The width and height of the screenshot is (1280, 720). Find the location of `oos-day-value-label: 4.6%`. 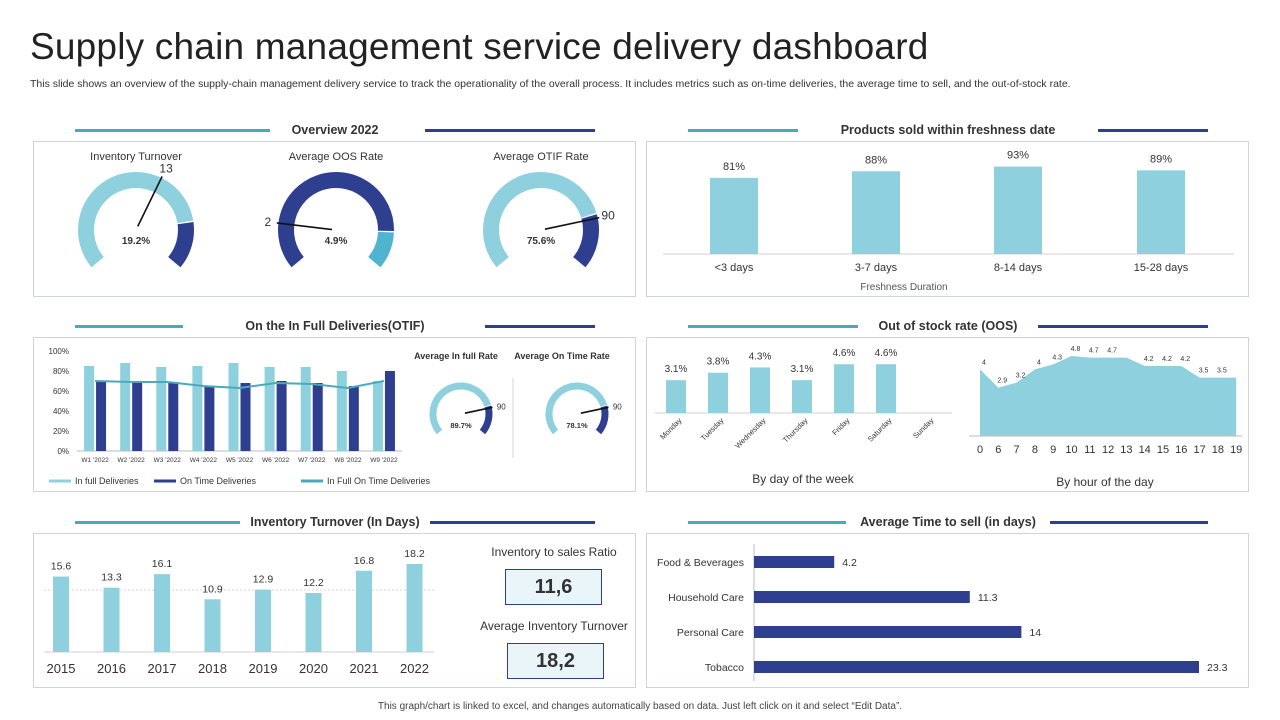

oos-day-value-label: 4.6% is located at coordinates (844, 353).